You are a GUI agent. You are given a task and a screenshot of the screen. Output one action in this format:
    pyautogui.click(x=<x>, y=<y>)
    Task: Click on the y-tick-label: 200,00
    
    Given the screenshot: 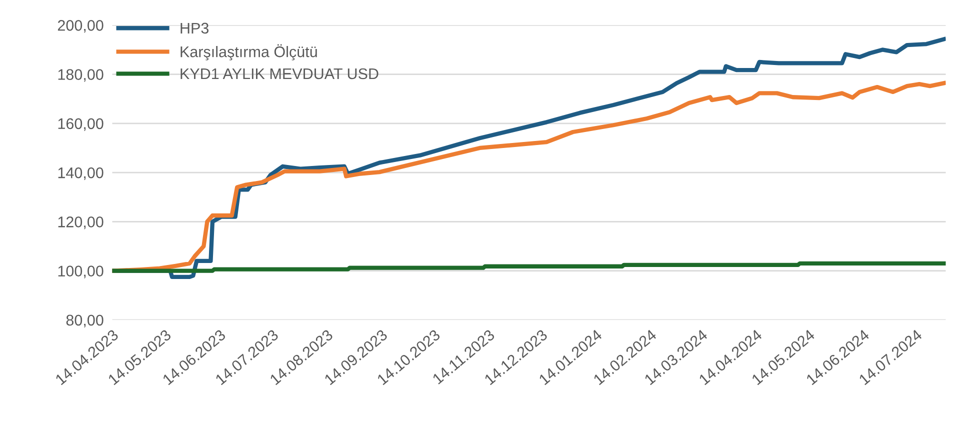 What is the action you would take?
    pyautogui.click(x=81, y=26)
    